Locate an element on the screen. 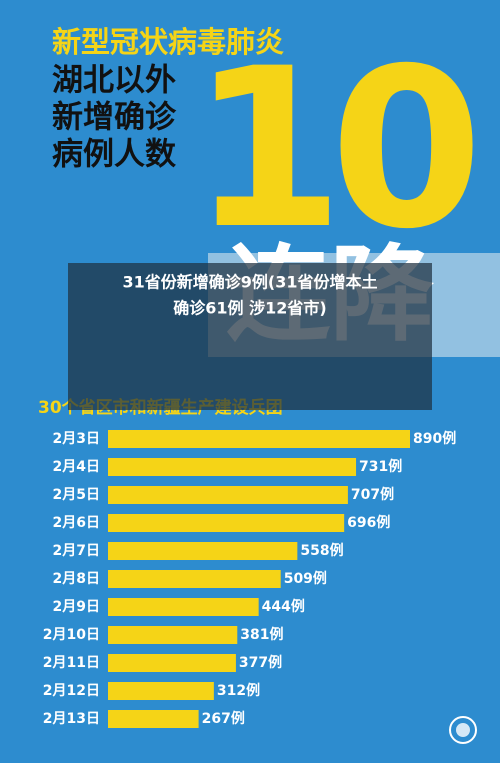 The image size is (500, 763). value-label: 731例 is located at coordinates (380, 466).